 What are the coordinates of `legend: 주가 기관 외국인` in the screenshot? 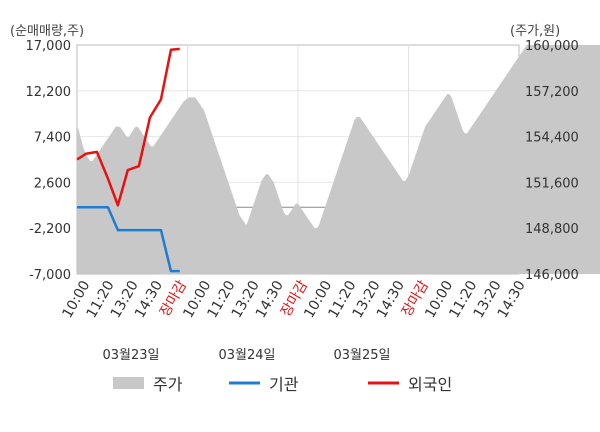 It's located at (282, 384).